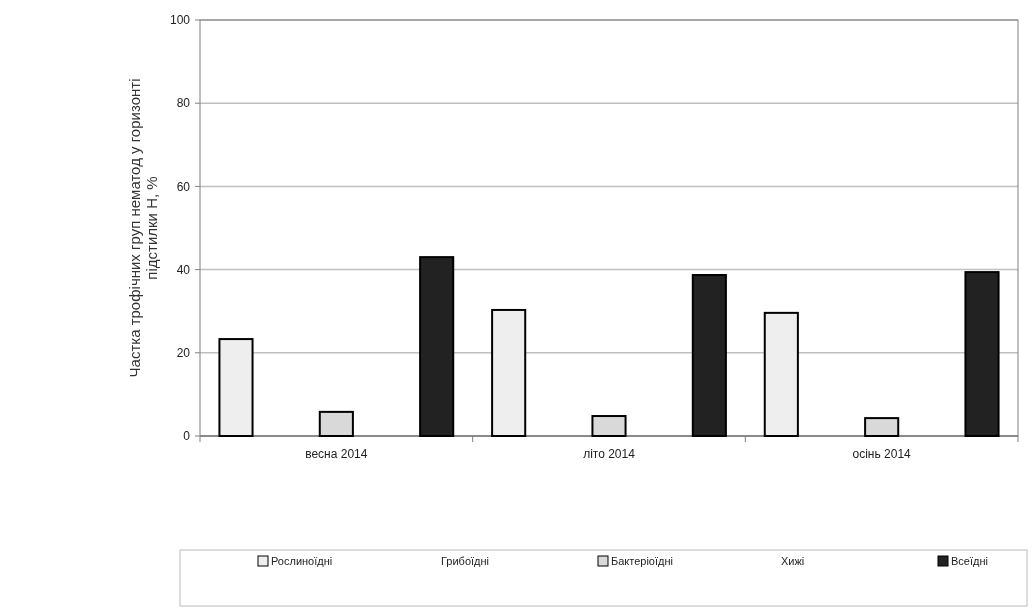 The height and width of the screenshot is (609, 1033). Describe the element at coordinates (642, 561) in the screenshot. I see `legend-label: Бактеріоїдні` at that location.